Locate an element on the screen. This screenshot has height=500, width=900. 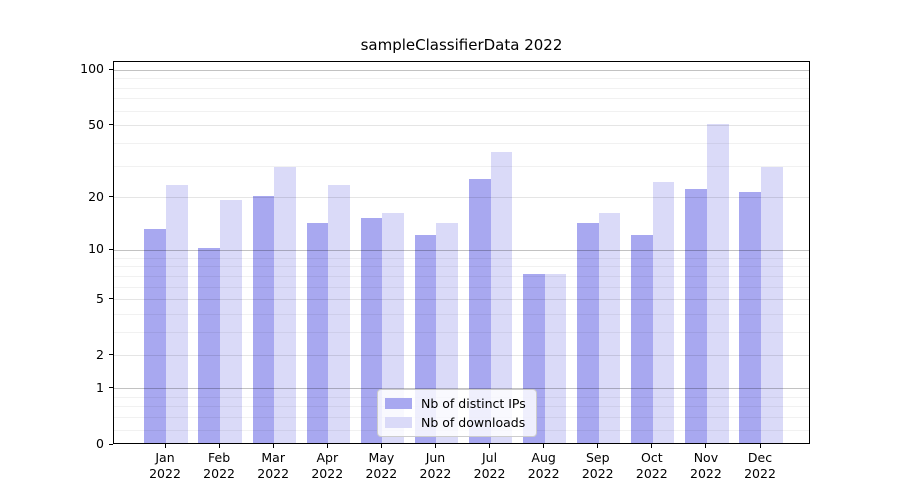
bar-distinct-ips-mar is located at coordinates (263, 319).